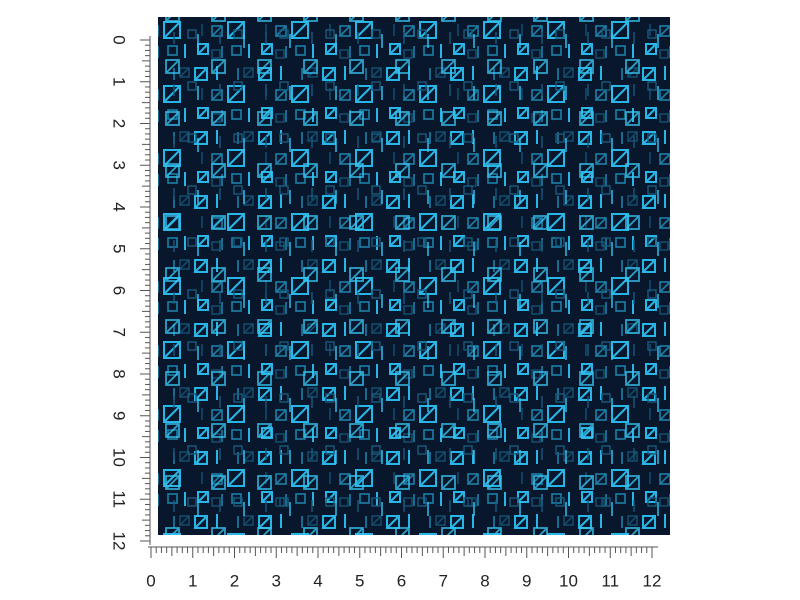 This screenshot has height=600, width=800. Describe the element at coordinates (404, 568) in the screenshot. I see `bottom-ruler: 0 1 2 3 4 5 6 7 8 9 10 11 12` at that location.